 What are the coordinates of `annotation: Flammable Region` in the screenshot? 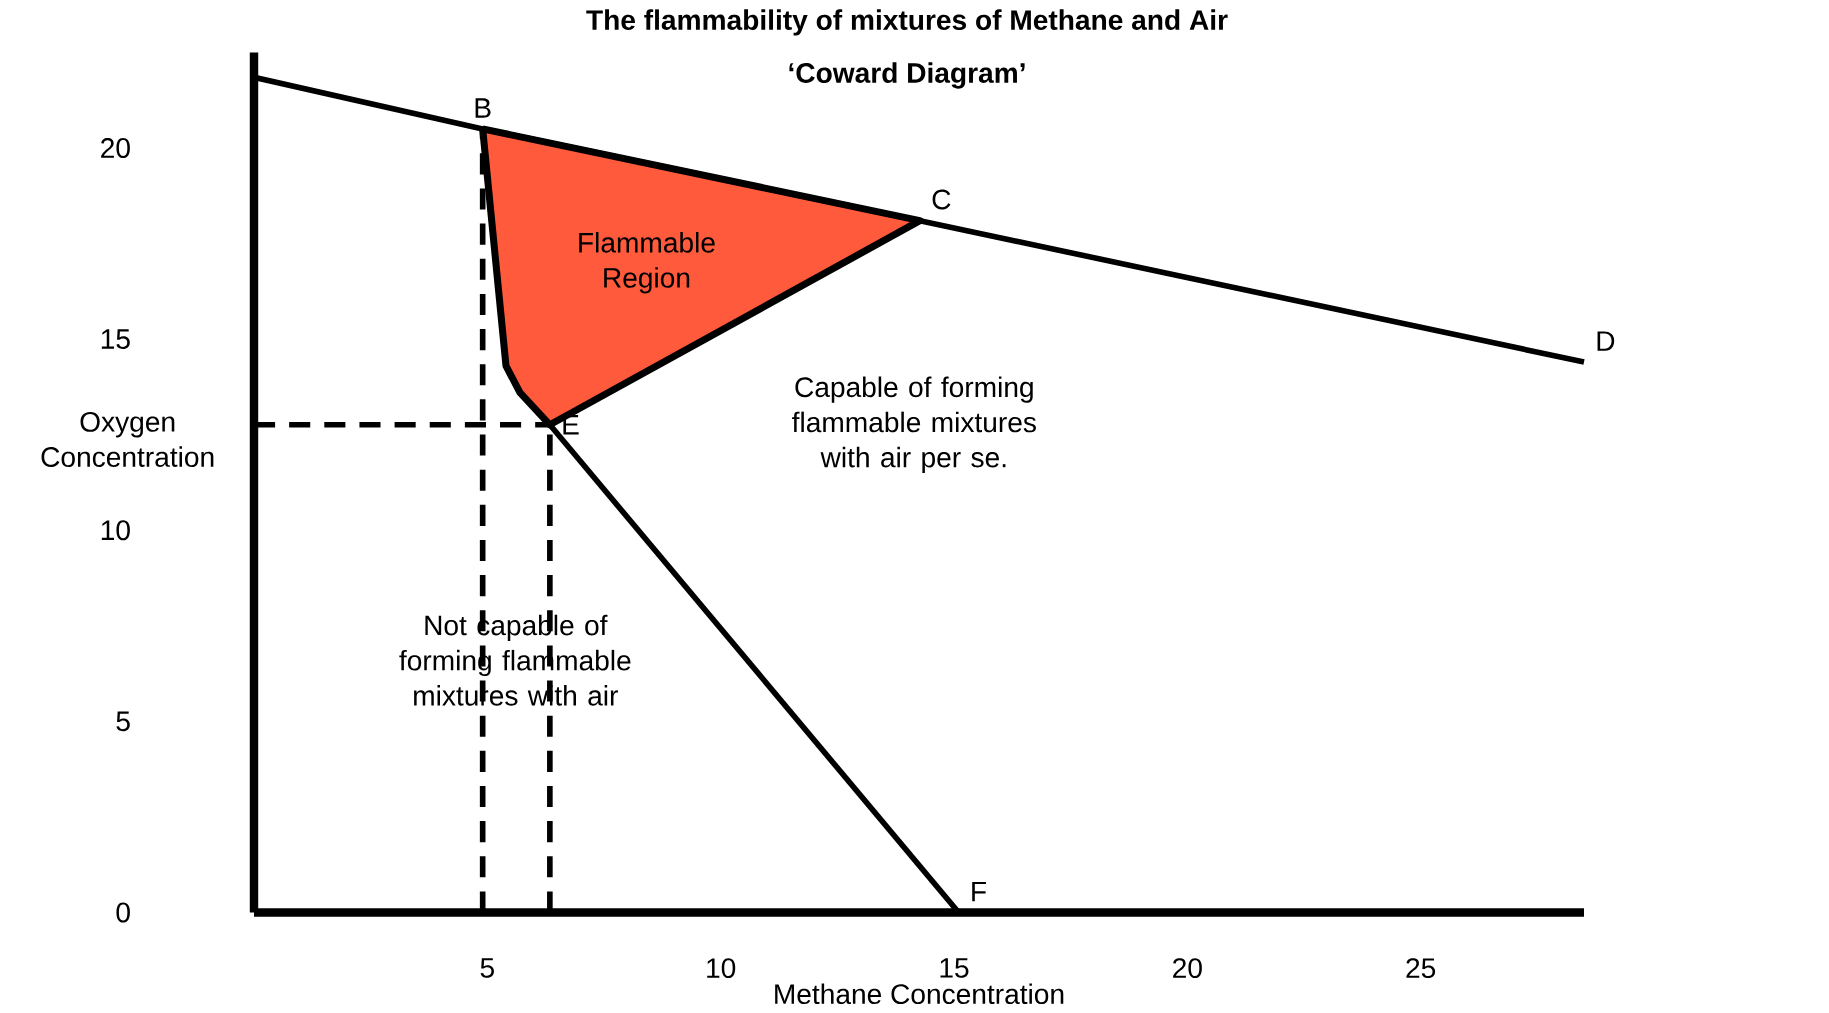 It's located at (647, 262).